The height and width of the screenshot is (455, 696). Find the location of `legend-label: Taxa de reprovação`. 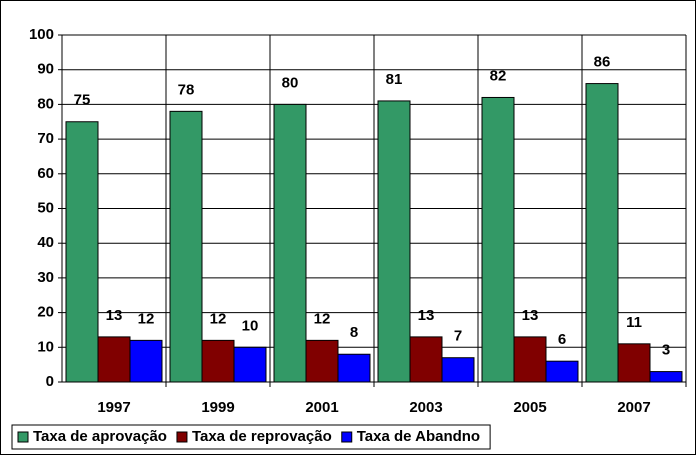

legend-label: Taxa de reprovação is located at coordinates (262, 436).